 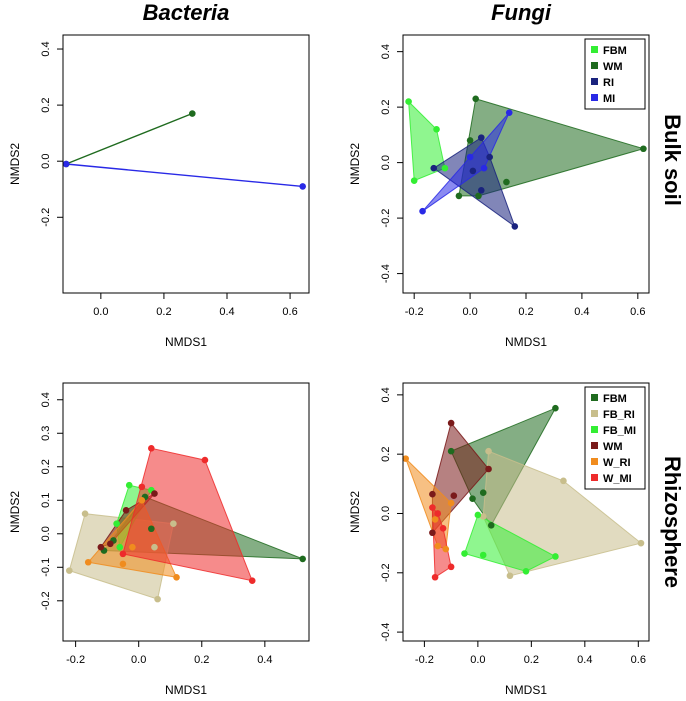 I want to click on column-title-bacteria: Bacteria, so click(x=186, y=12).